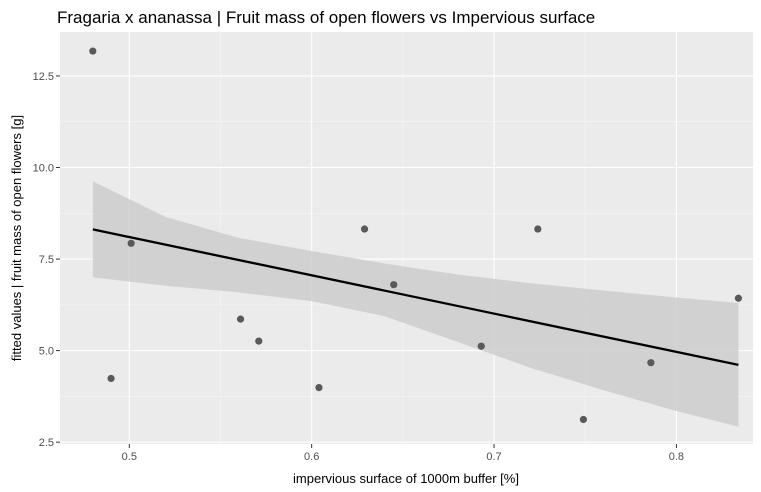 The image size is (761, 492). What do you see at coordinates (43, 77) in the screenshot?
I see `y-tick-label: 12.5` at bounding box center [43, 77].